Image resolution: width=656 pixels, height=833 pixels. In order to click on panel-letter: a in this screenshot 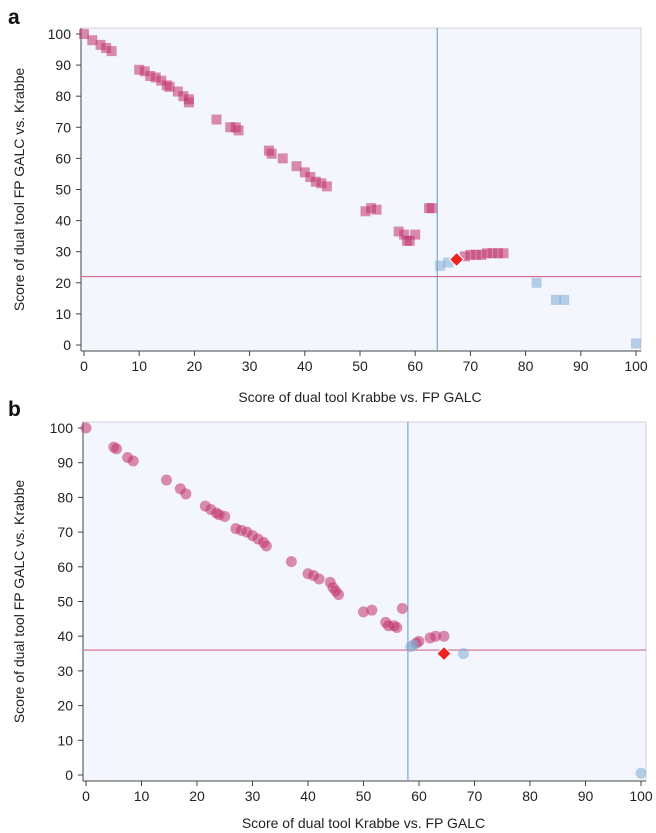, I will do `click(14, 17)`.